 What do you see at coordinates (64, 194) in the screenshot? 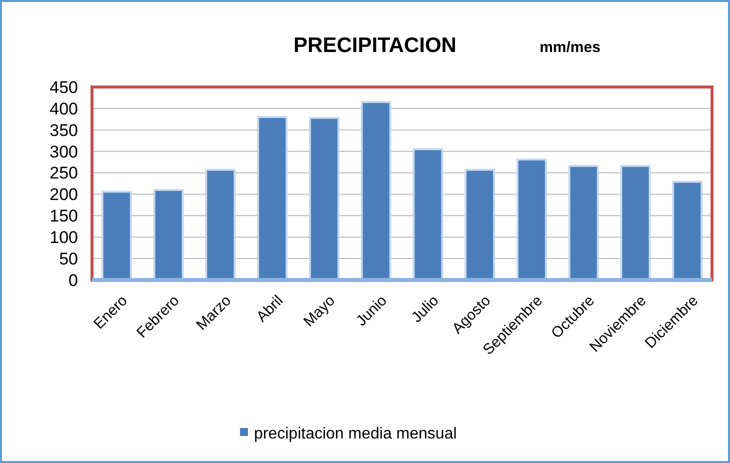
I see `y-tick-label: 200` at bounding box center [64, 194].